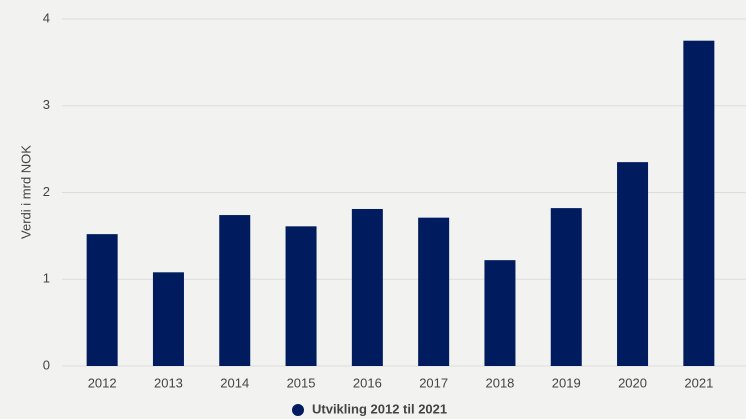  I want to click on y-axis-label: Verdi i mrd NOK, so click(25, 192).